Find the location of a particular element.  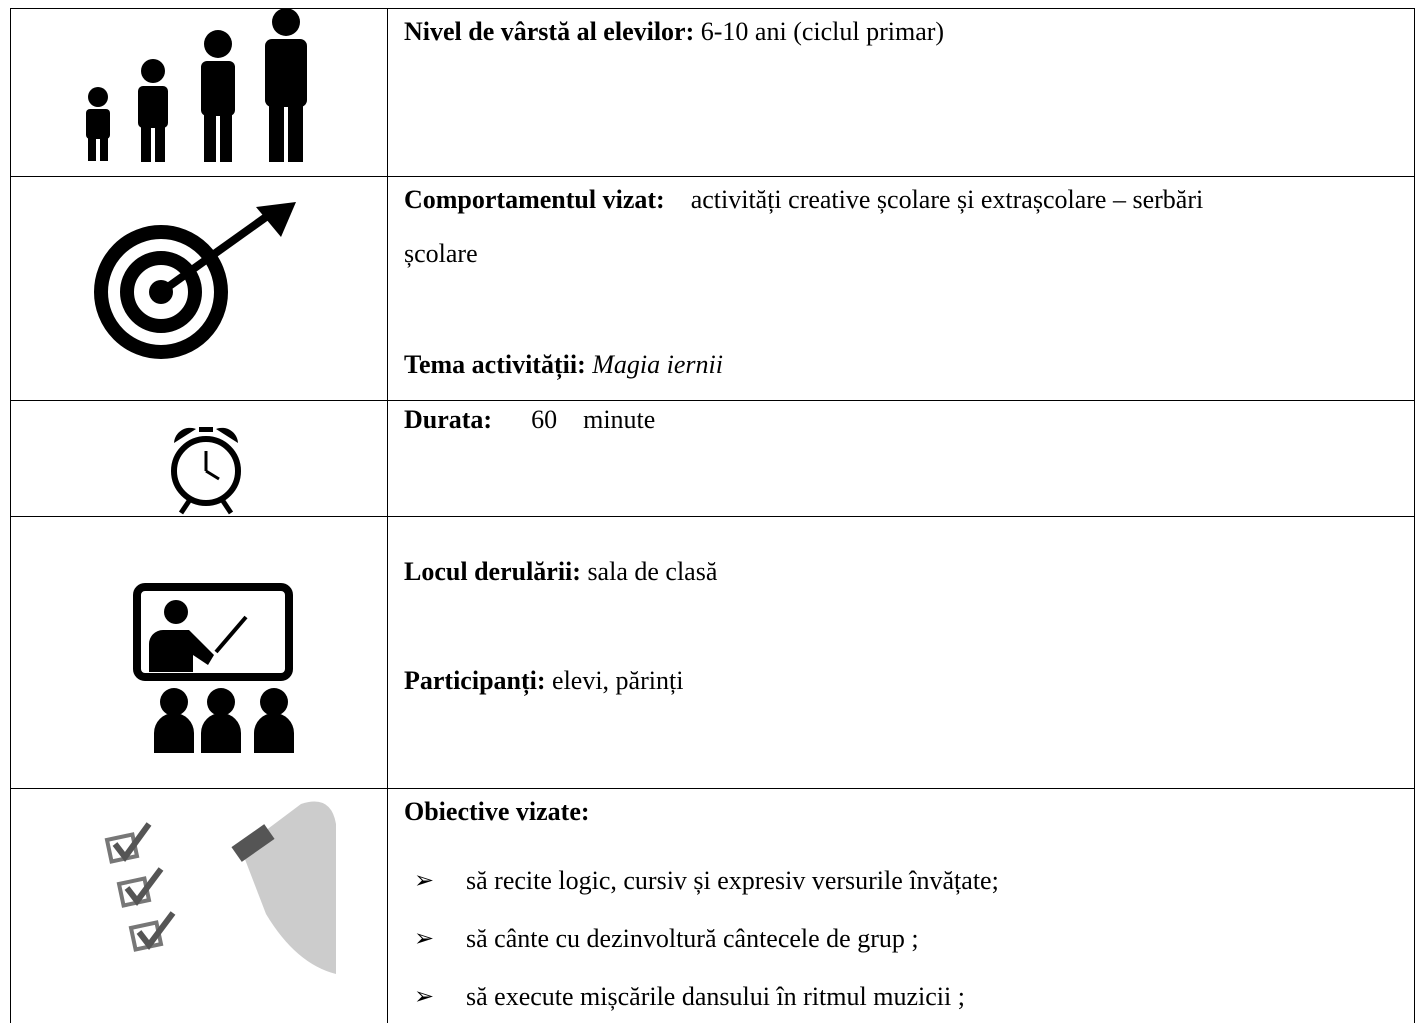

target-icon is located at coordinates (195, 280).